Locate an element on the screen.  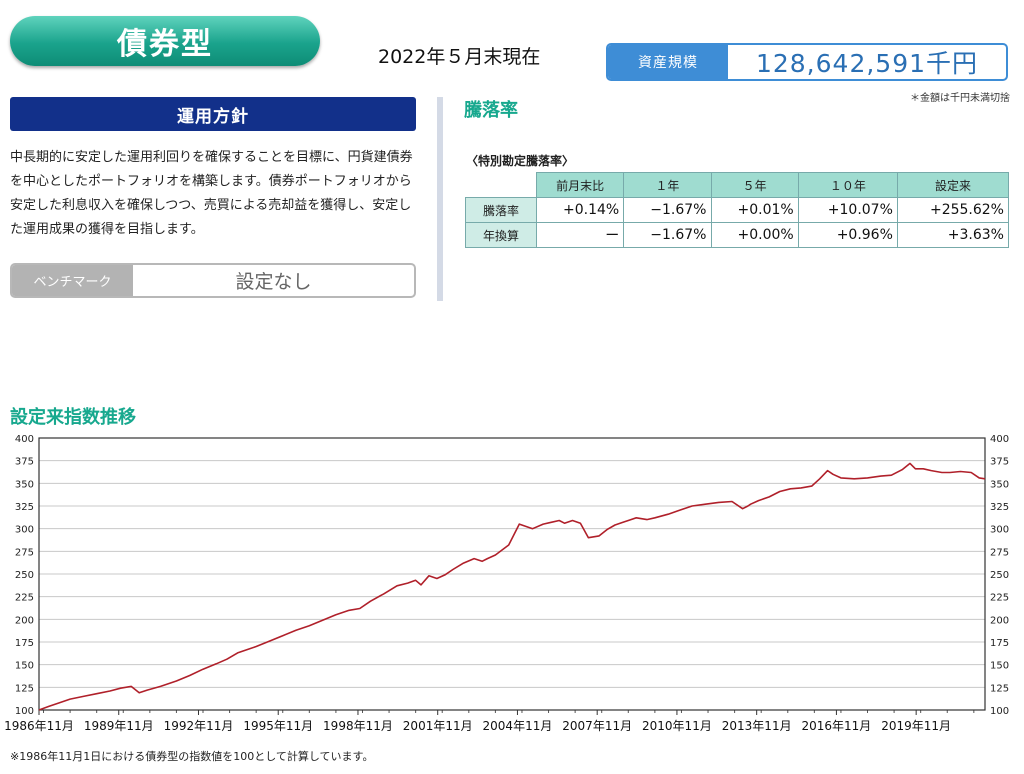
y-tick-label-left: 200 is located at coordinates (24, 620).